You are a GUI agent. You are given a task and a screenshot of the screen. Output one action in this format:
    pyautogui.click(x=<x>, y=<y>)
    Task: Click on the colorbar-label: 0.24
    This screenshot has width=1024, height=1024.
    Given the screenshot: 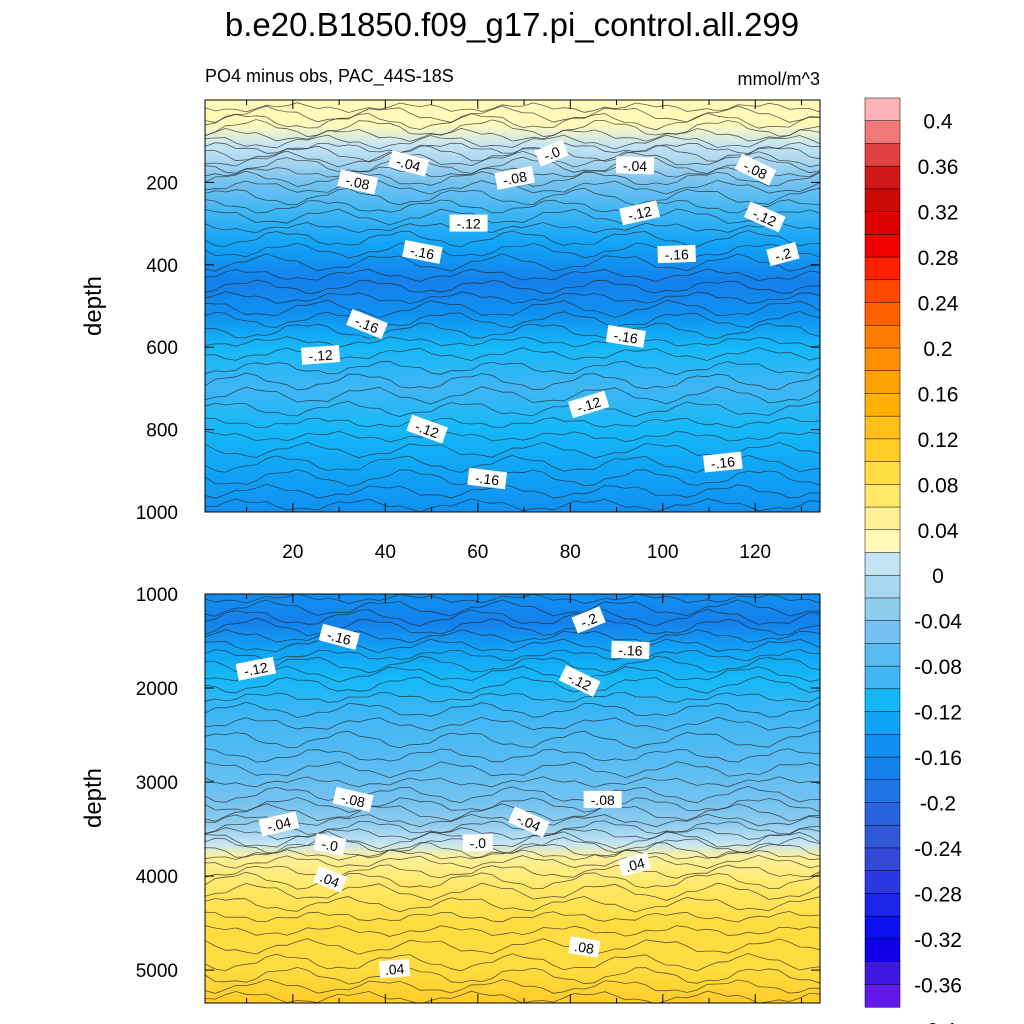 What is the action you would take?
    pyautogui.click(x=938, y=304)
    